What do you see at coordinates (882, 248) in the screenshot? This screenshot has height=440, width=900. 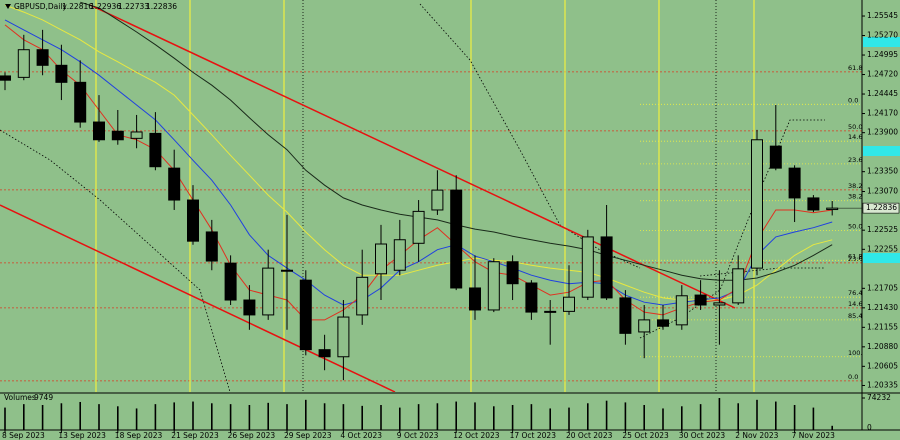 I see `y-tick-label: 1.22255` at bounding box center [882, 248].